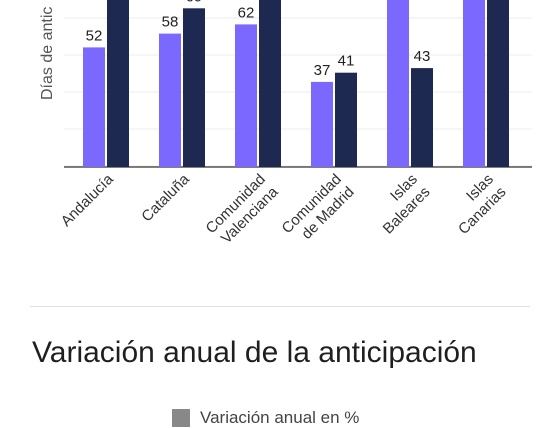  What do you see at coordinates (280, 417) in the screenshot?
I see `legend-label: Variación anual en %` at bounding box center [280, 417].